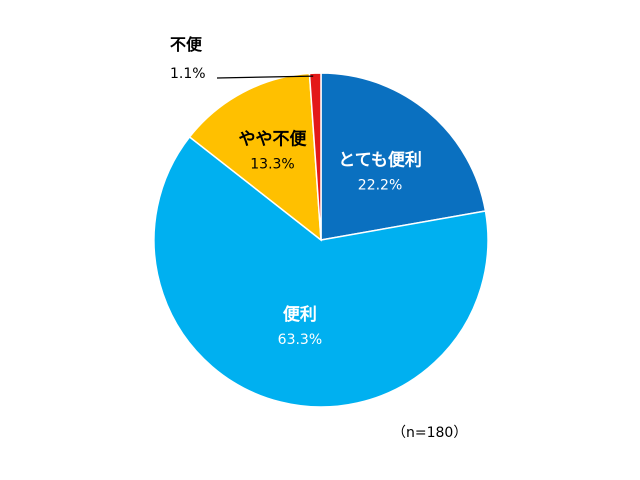 The width and height of the screenshot is (640, 480). What do you see at coordinates (380, 186) in the screenshot?
I see `slice-value-label: 22.2%` at bounding box center [380, 186].